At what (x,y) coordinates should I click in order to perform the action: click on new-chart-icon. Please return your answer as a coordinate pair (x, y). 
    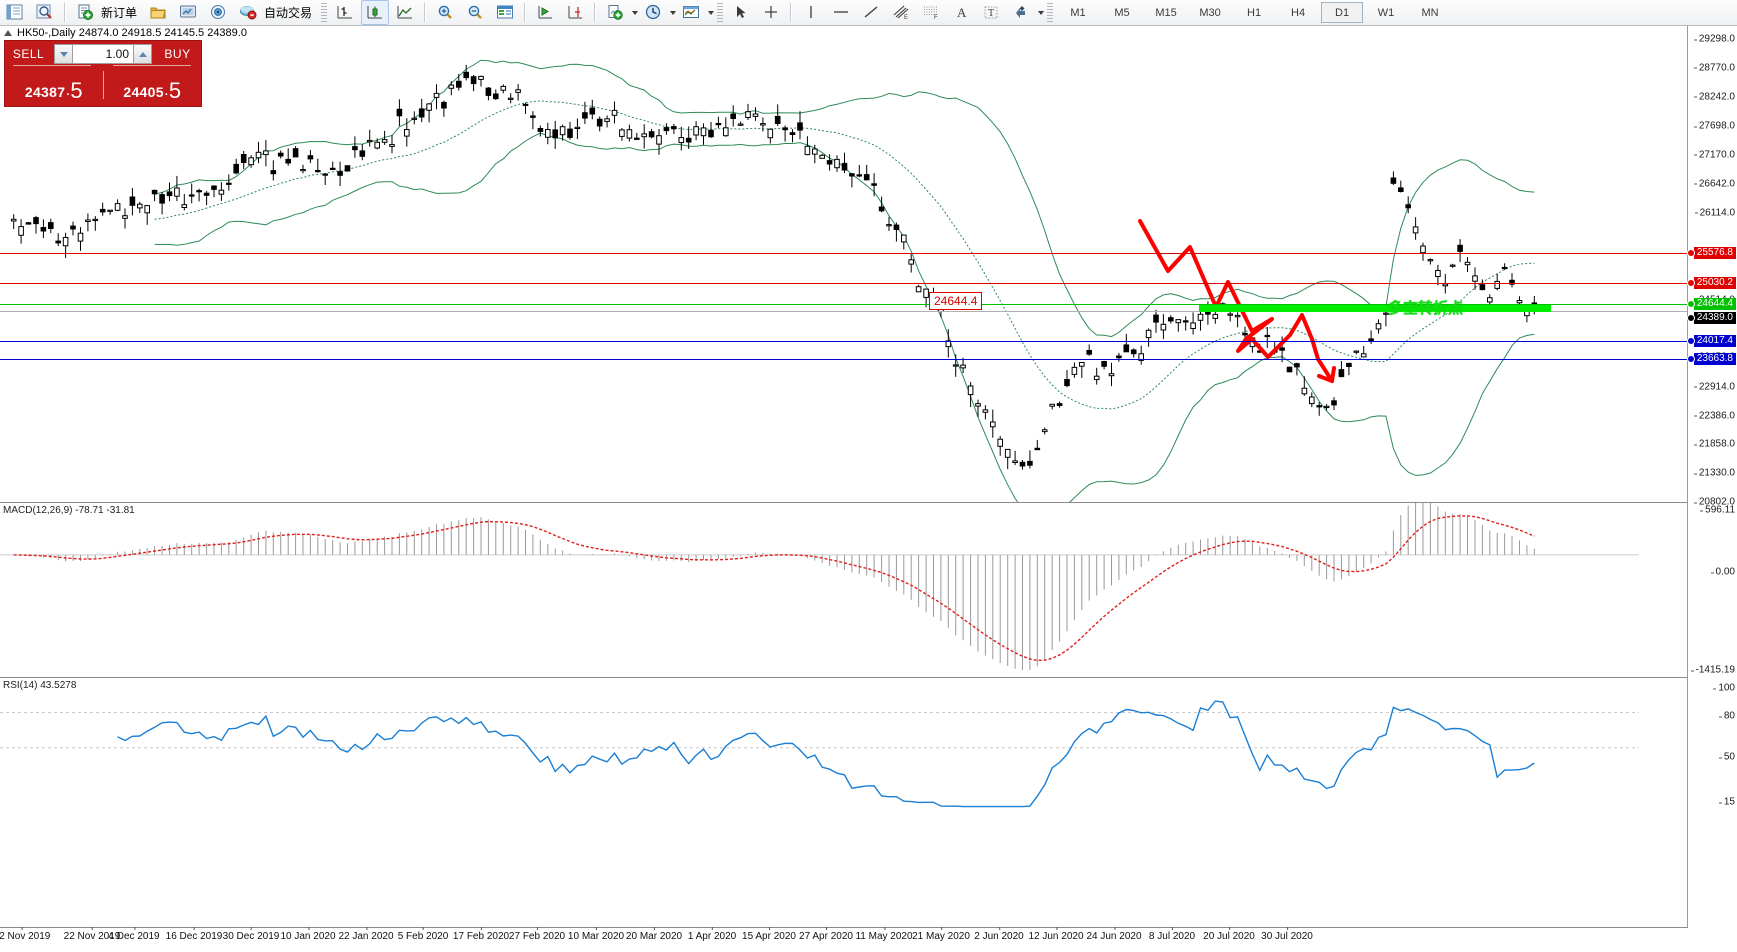
    Looking at the image, I should click on (615, 12).